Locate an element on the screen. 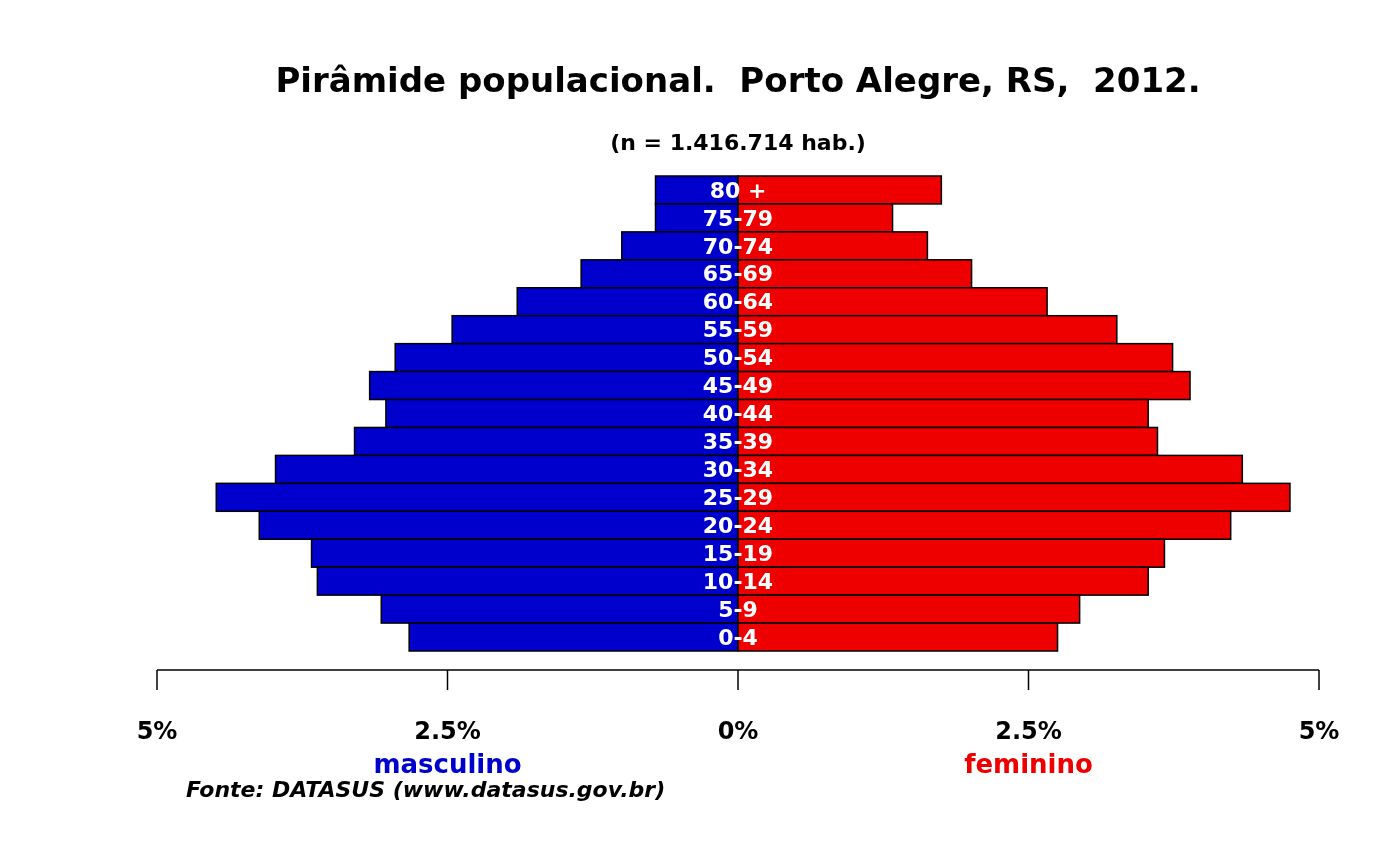 Image resolution: width=1400 pixels, height=866 pixels. chart-subtitle: (n = 1.416.714 hab.) is located at coordinates (738, 142).